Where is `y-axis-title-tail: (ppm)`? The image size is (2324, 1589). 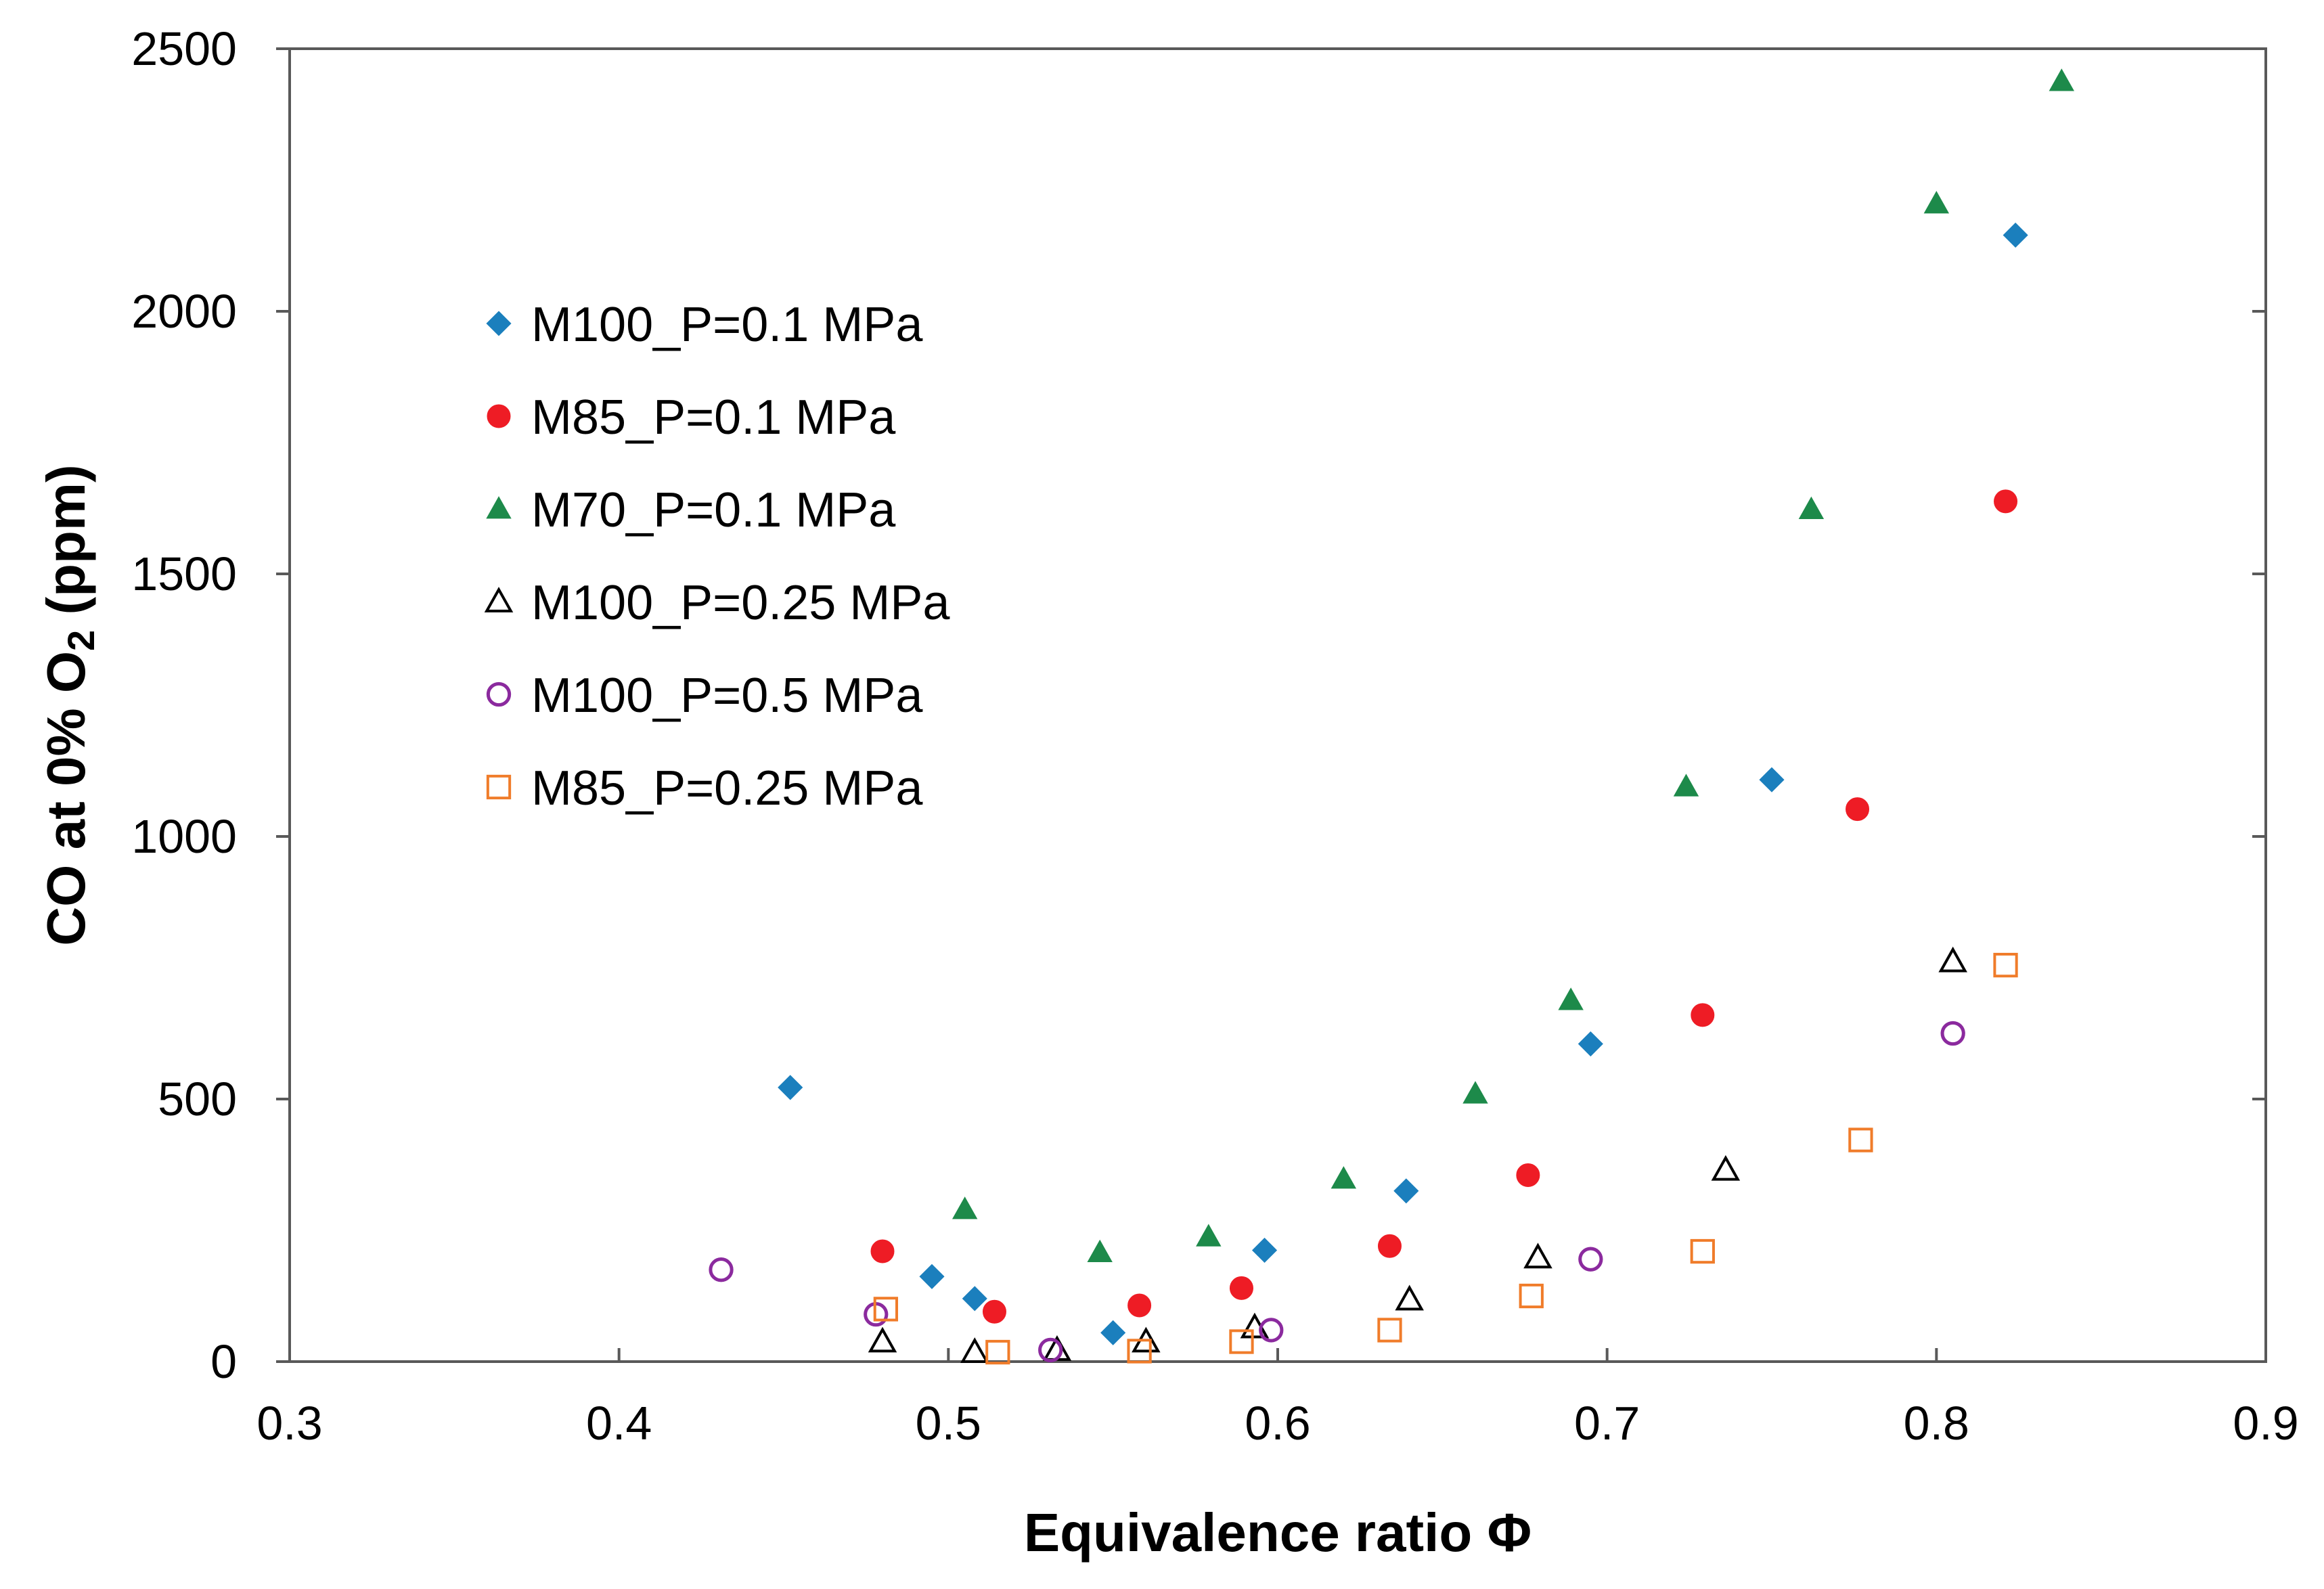 y-axis-title-tail: (ppm) is located at coordinates (66, 546).